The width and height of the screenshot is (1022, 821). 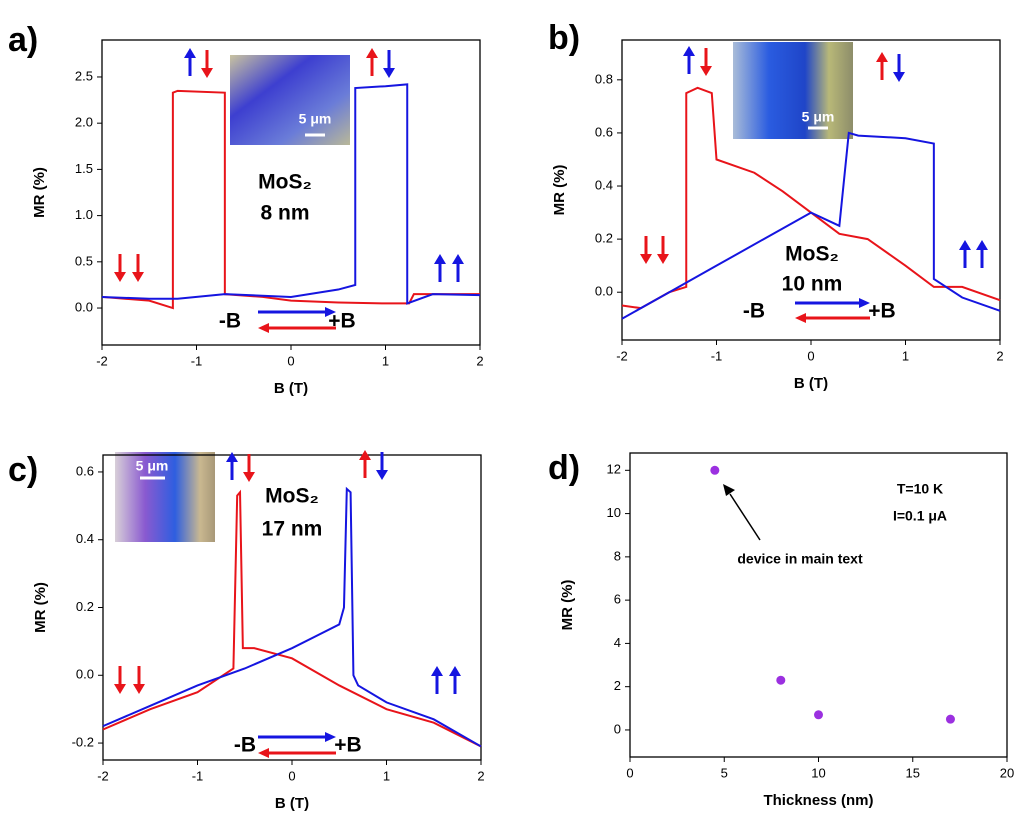 I want to click on y-tick-label: 4, so click(x=617, y=642).